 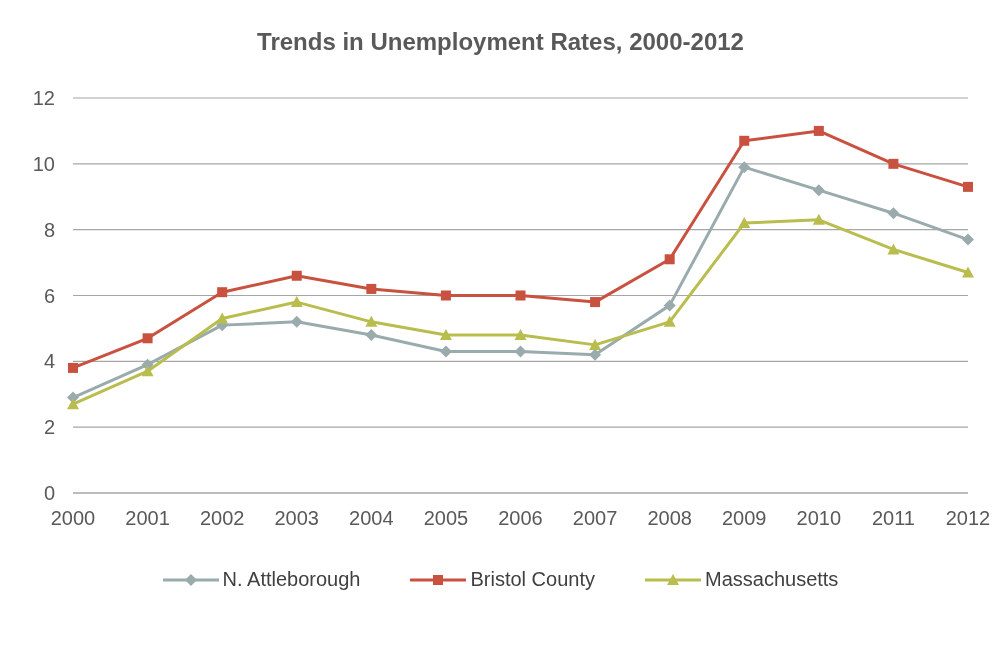 I want to click on x-tick-label: 2007, so click(x=595, y=518).